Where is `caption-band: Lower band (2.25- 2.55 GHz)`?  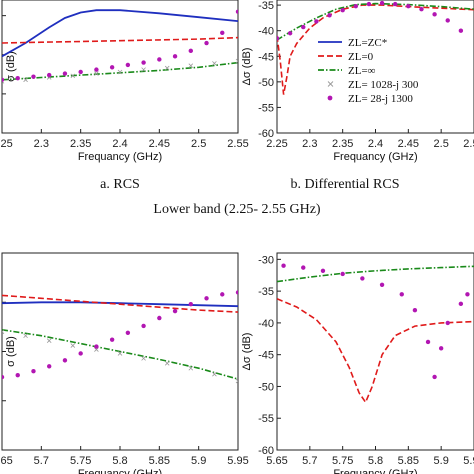
caption-band: Lower band (2.25- 2.55 GHz) is located at coordinates (237, 209).